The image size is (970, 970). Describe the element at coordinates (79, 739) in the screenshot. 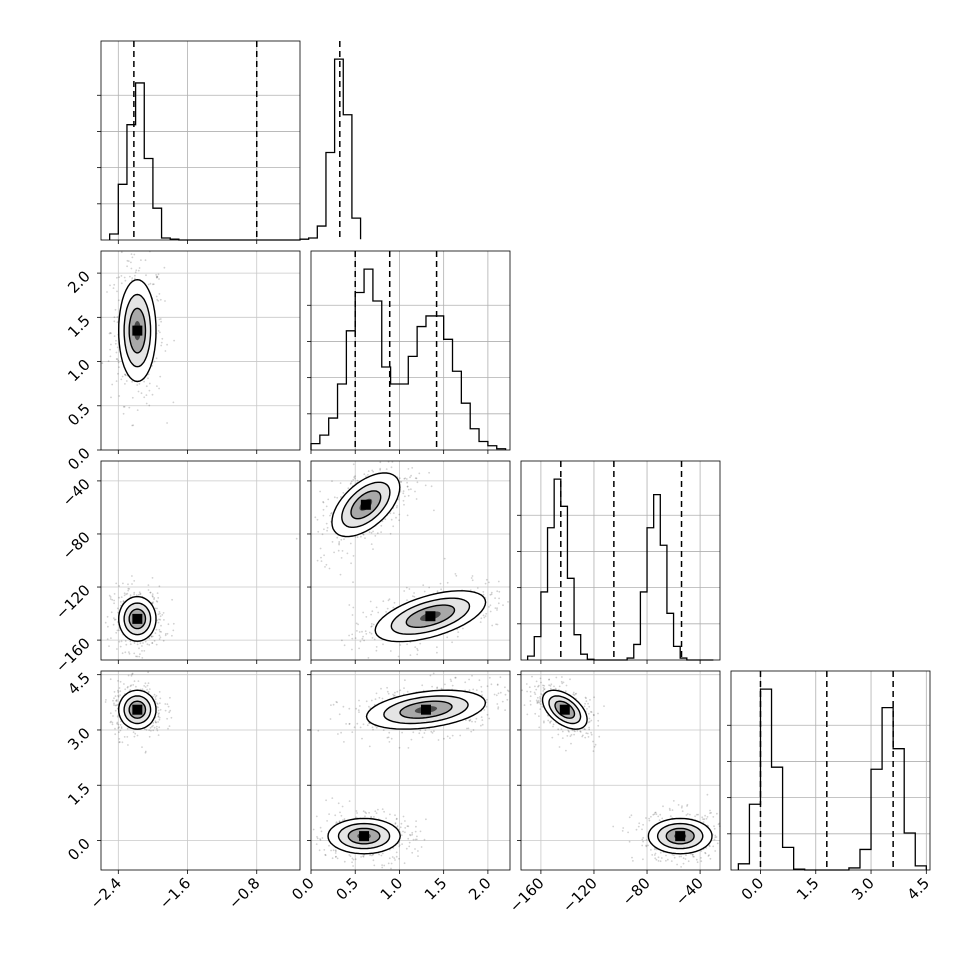

I see `y-tick-label: 3.0` at that location.